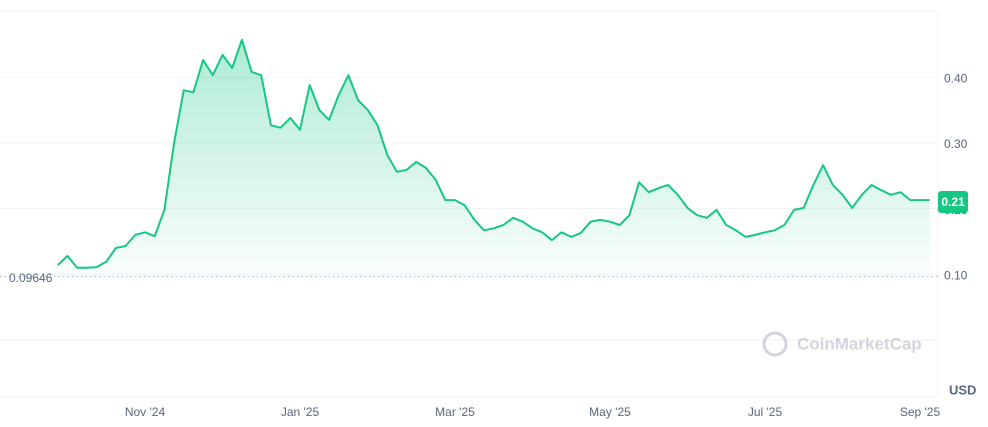  What do you see at coordinates (956, 275) in the screenshot?
I see `y-tick-label: 0.10` at bounding box center [956, 275].